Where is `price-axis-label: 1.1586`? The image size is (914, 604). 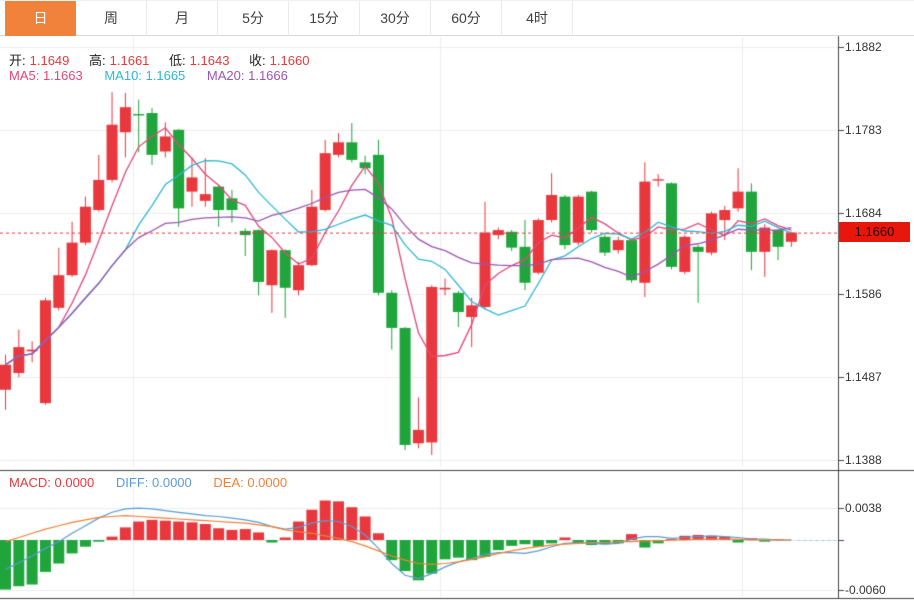
price-axis-label: 1.1586 is located at coordinates (863, 294).